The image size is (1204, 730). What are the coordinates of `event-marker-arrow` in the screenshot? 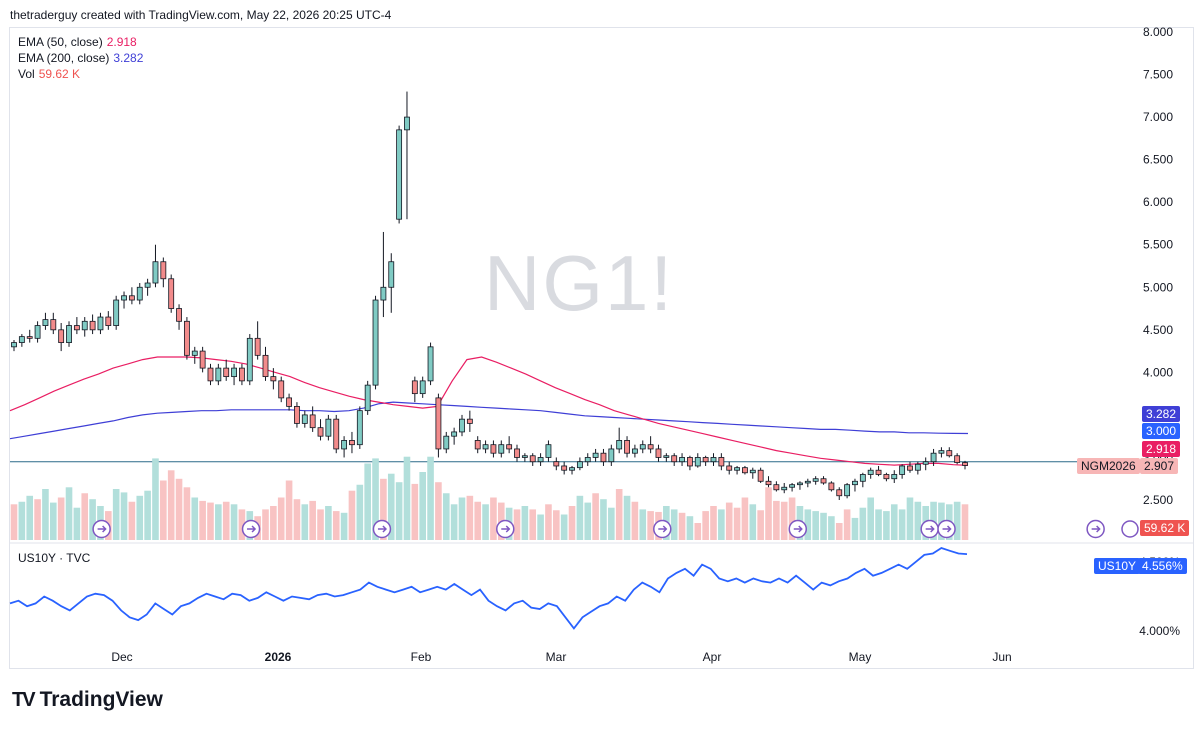 It's located at (1096, 529).